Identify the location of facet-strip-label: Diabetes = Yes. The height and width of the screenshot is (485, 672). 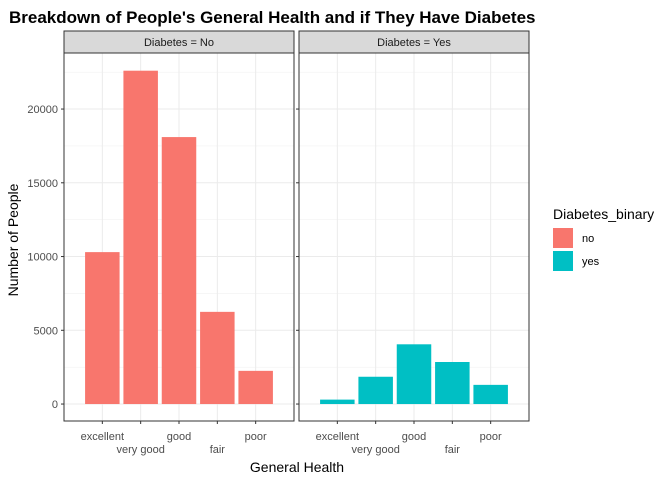
(414, 43).